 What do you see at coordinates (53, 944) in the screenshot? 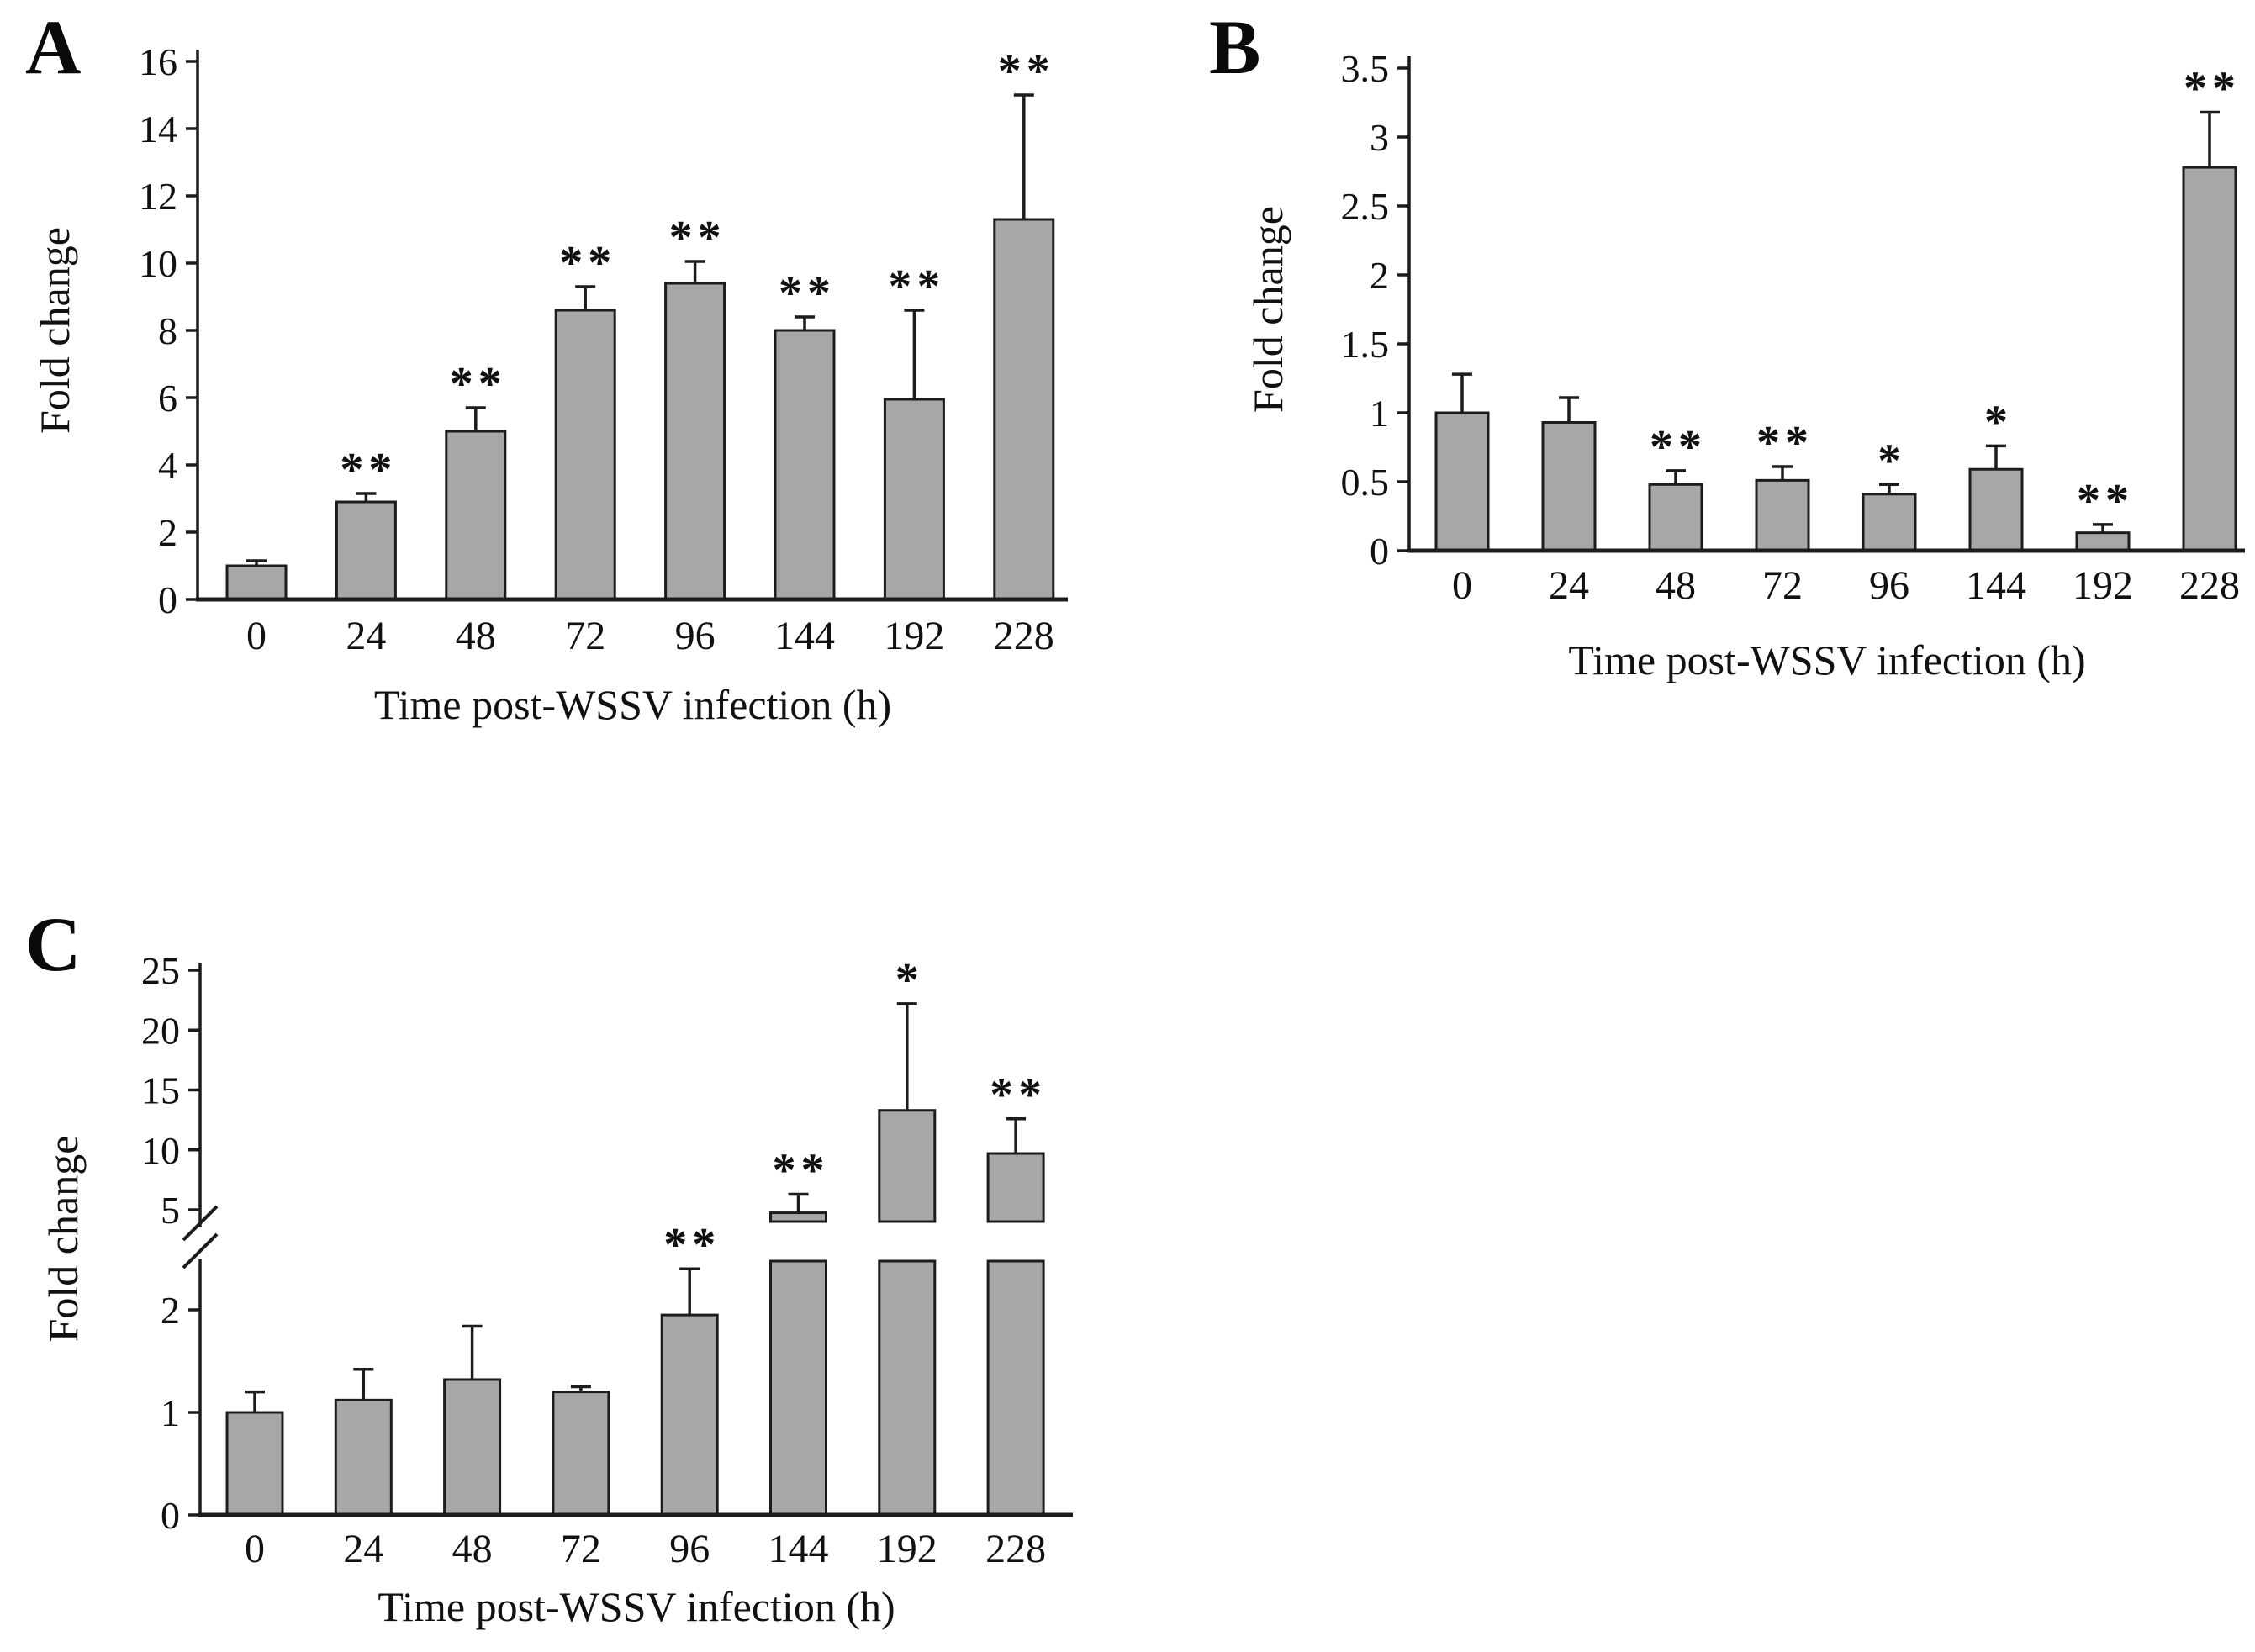
I see `panel-c-letter: C` at bounding box center [53, 944].